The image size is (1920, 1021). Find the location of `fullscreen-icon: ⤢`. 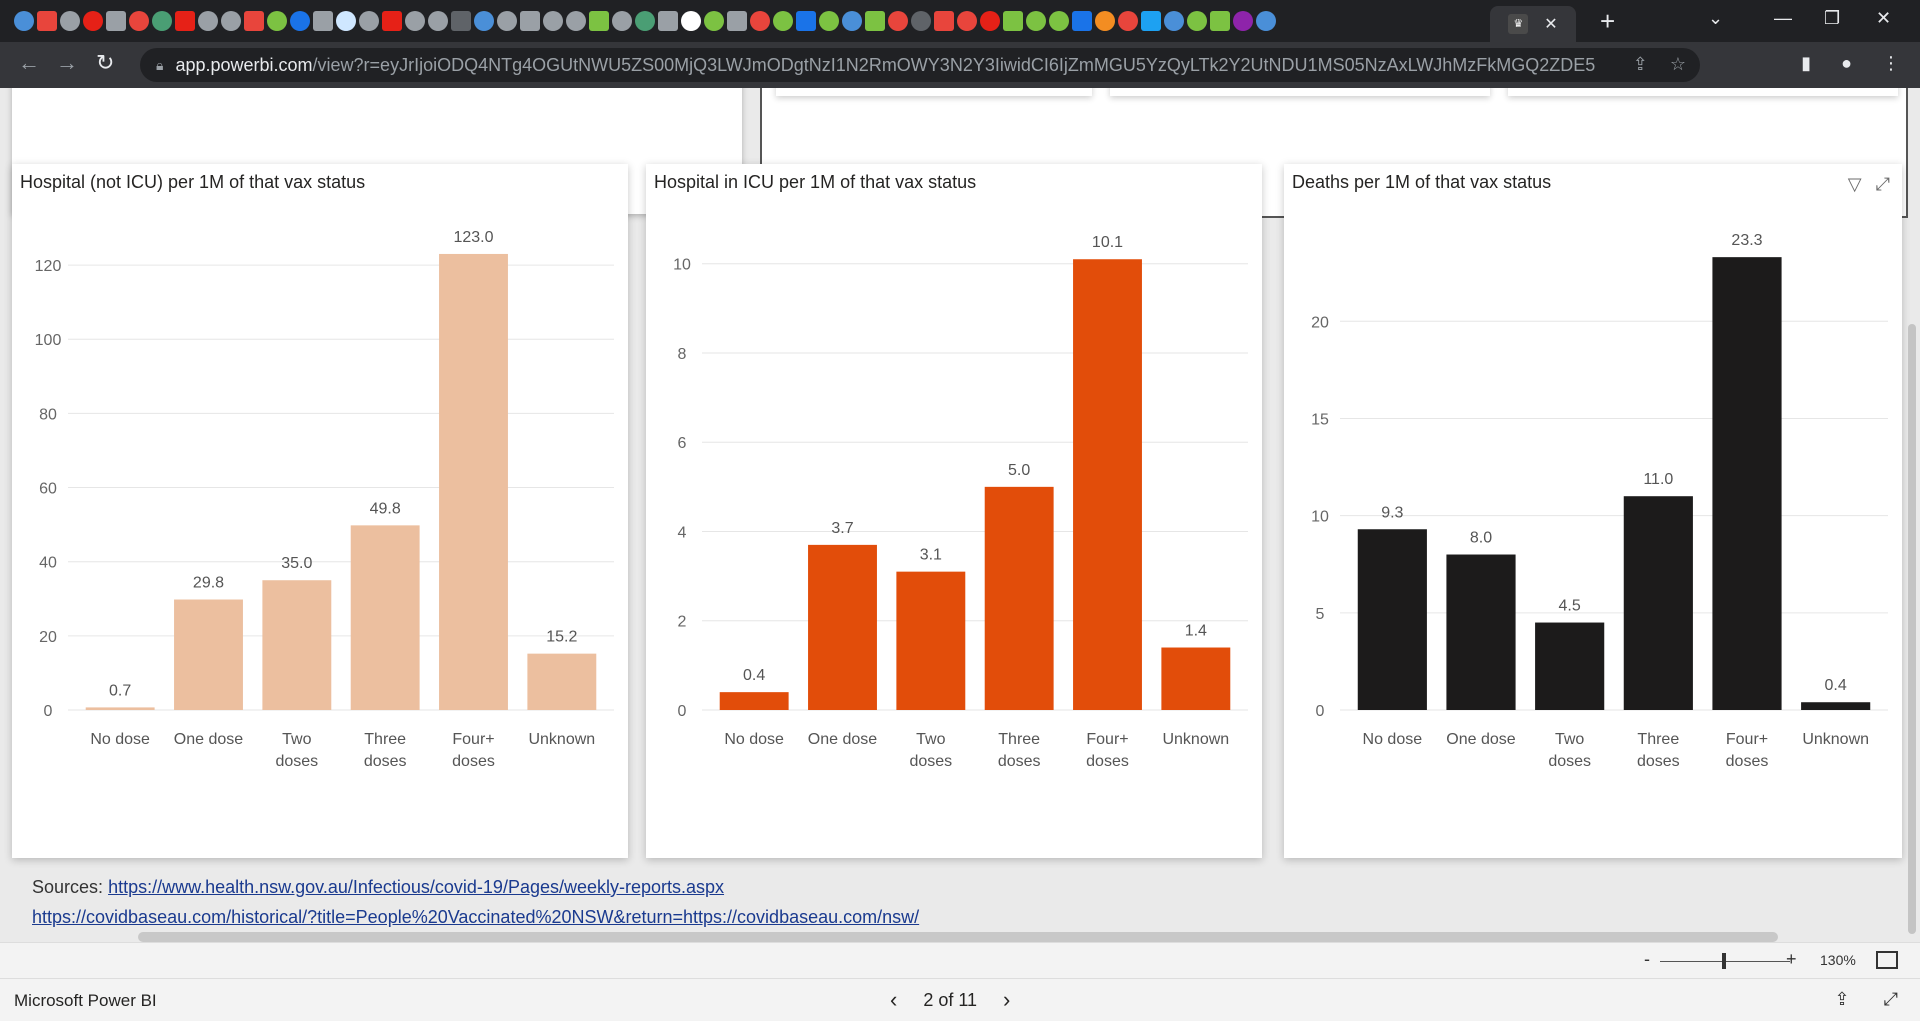

fullscreen-icon: ⤢ is located at coordinates (1890, 999).